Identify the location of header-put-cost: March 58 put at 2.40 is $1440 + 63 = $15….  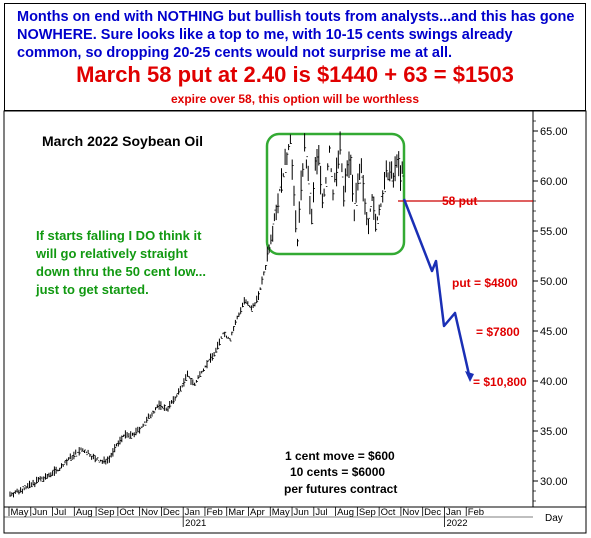
(295, 74).